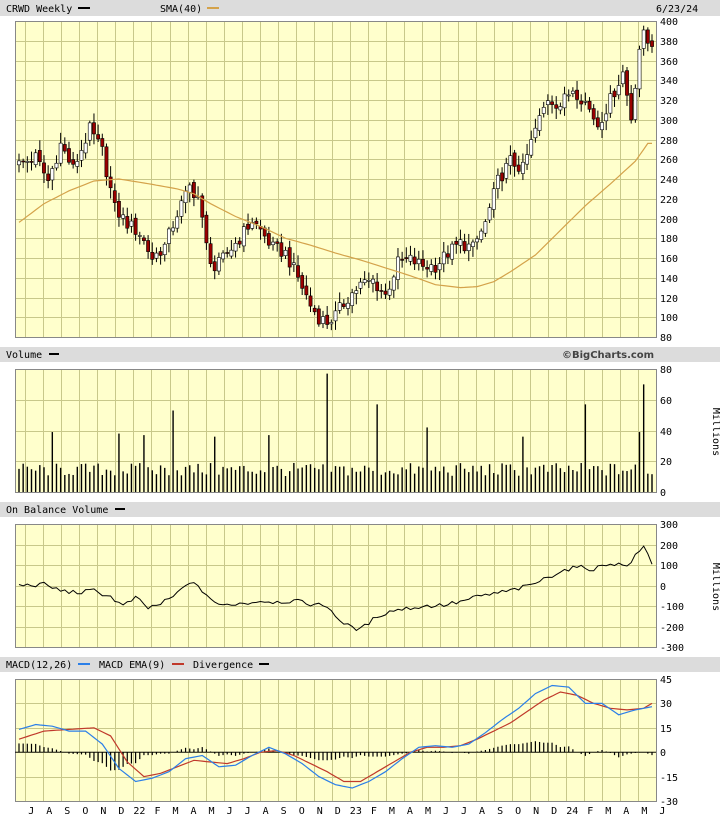  What do you see at coordinates (336, 431) in the screenshot?
I see `vol-frame` at bounding box center [336, 431].